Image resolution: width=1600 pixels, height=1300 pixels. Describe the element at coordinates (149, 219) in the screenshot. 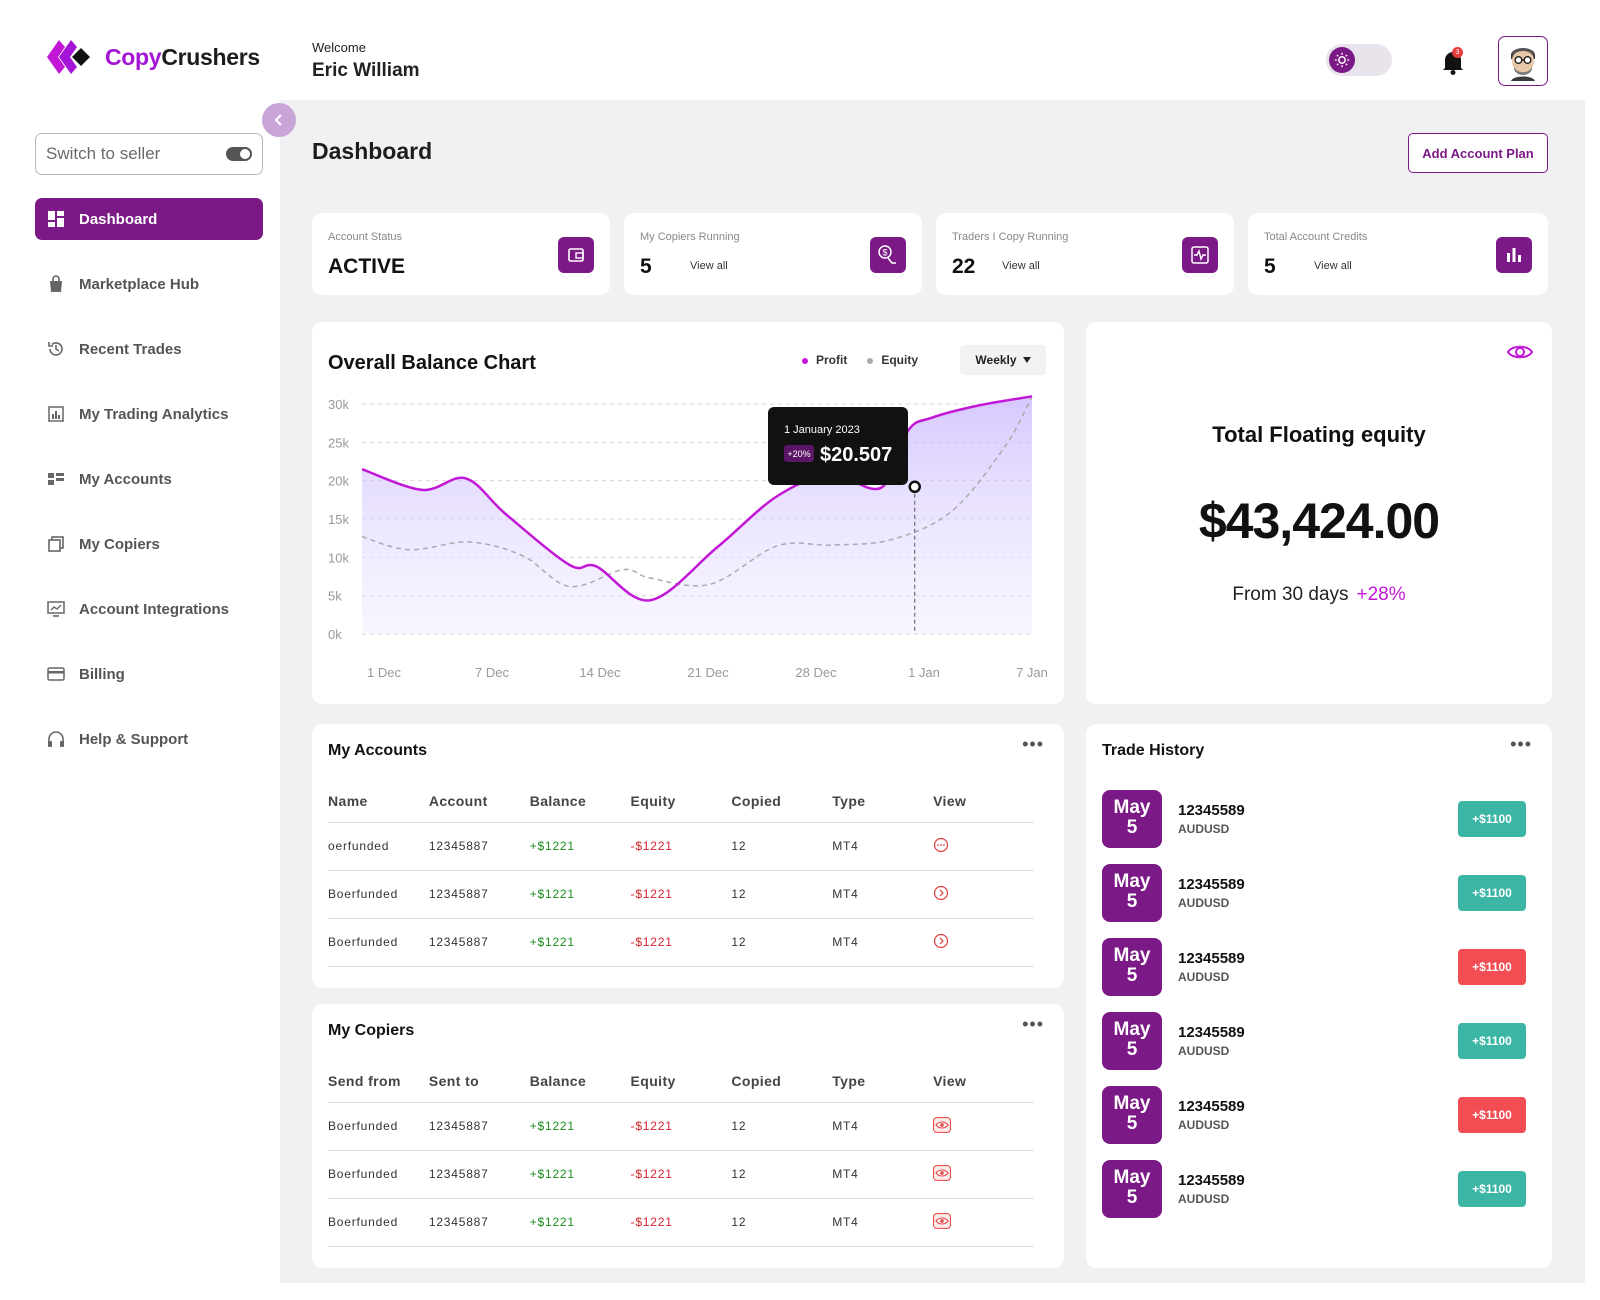

I see `sidebar-item-dashboard: Dashboard` at that location.